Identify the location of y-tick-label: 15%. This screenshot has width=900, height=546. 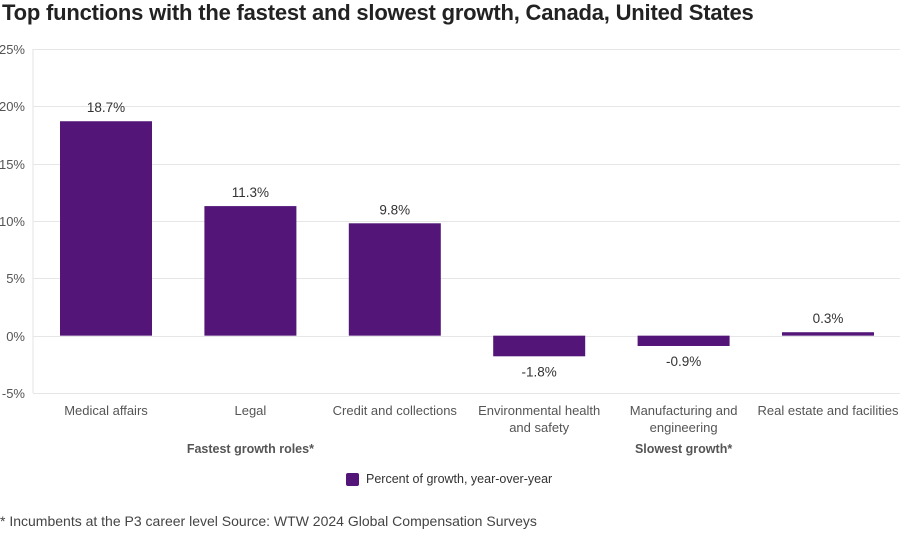
(12, 164).